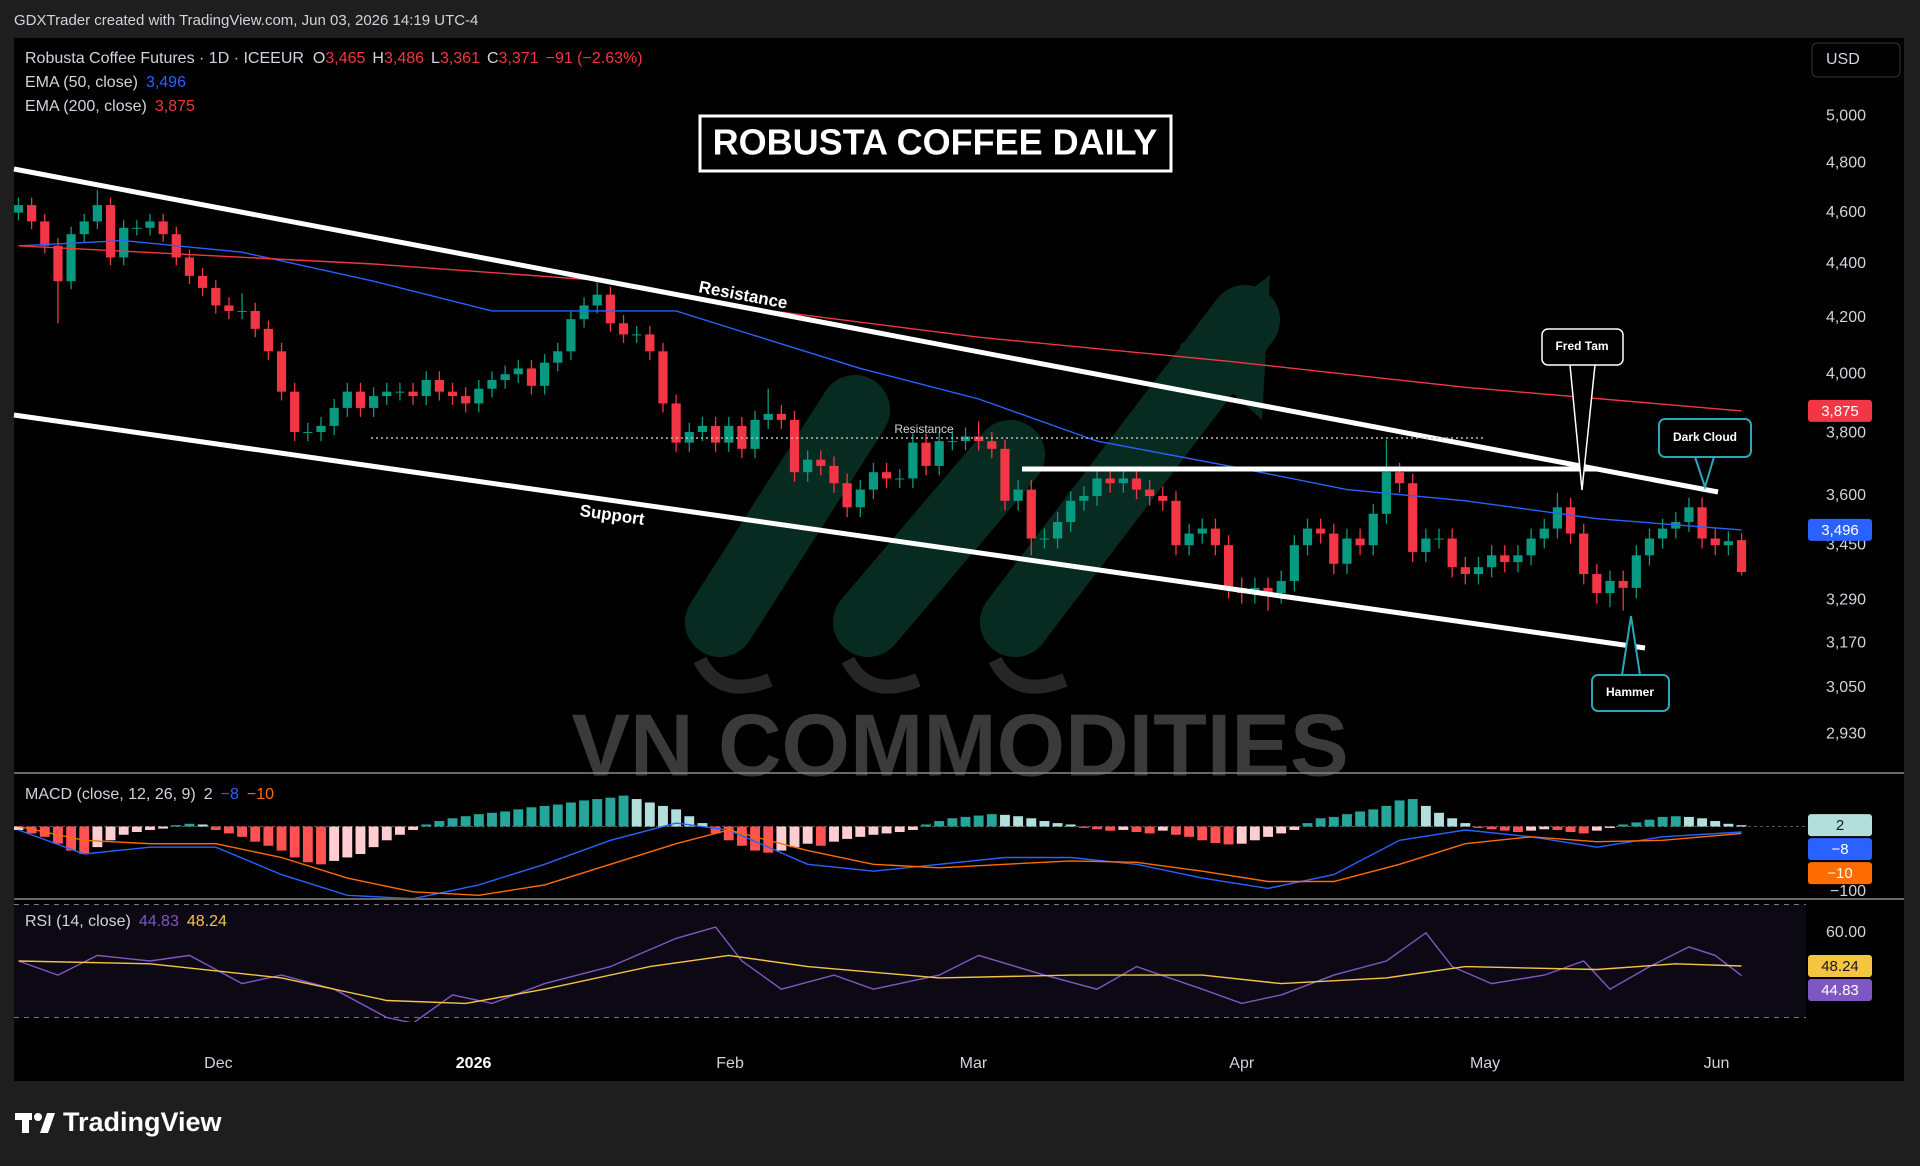 Image resolution: width=1920 pixels, height=1166 pixels. What do you see at coordinates (460, 58) in the screenshot?
I see `quote-value: 3,361` at bounding box center [460, 58].